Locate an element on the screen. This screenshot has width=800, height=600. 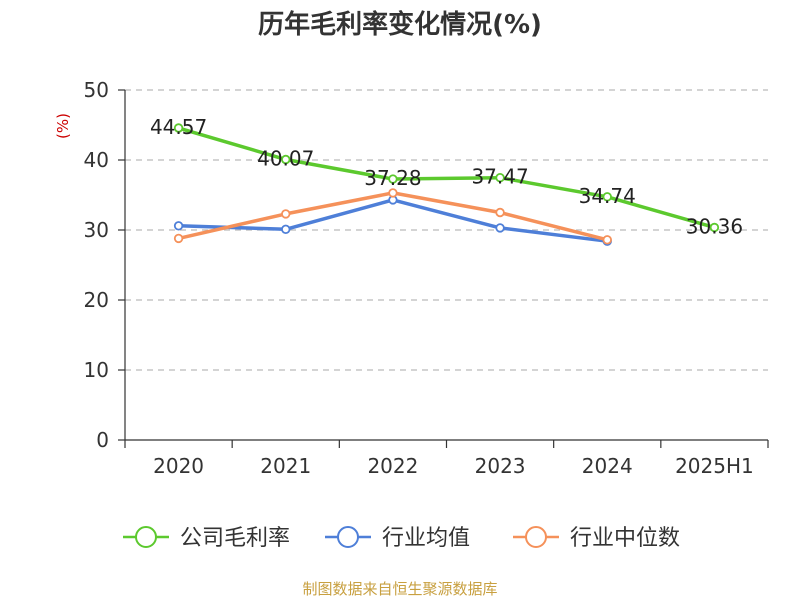
chart-title: 历年毛利率变化情况(%) is located at coordinates (400, 24).